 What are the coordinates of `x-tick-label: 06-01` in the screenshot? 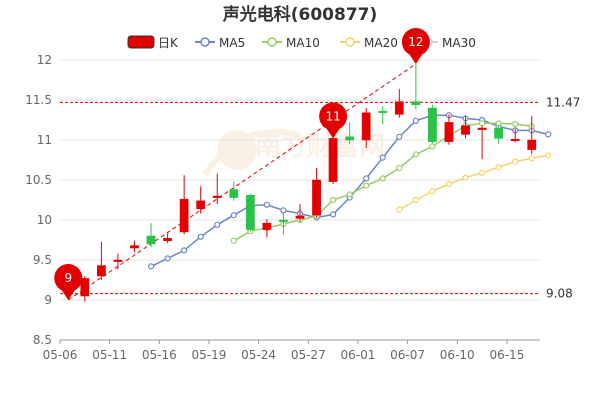 It's located at (357, 355).